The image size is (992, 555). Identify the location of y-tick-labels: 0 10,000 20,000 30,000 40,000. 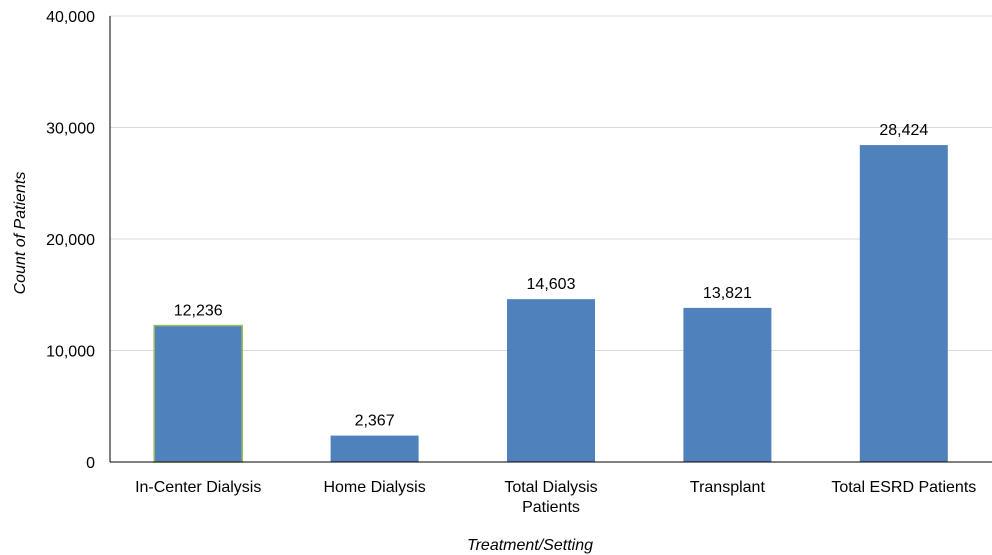
(70, 240).